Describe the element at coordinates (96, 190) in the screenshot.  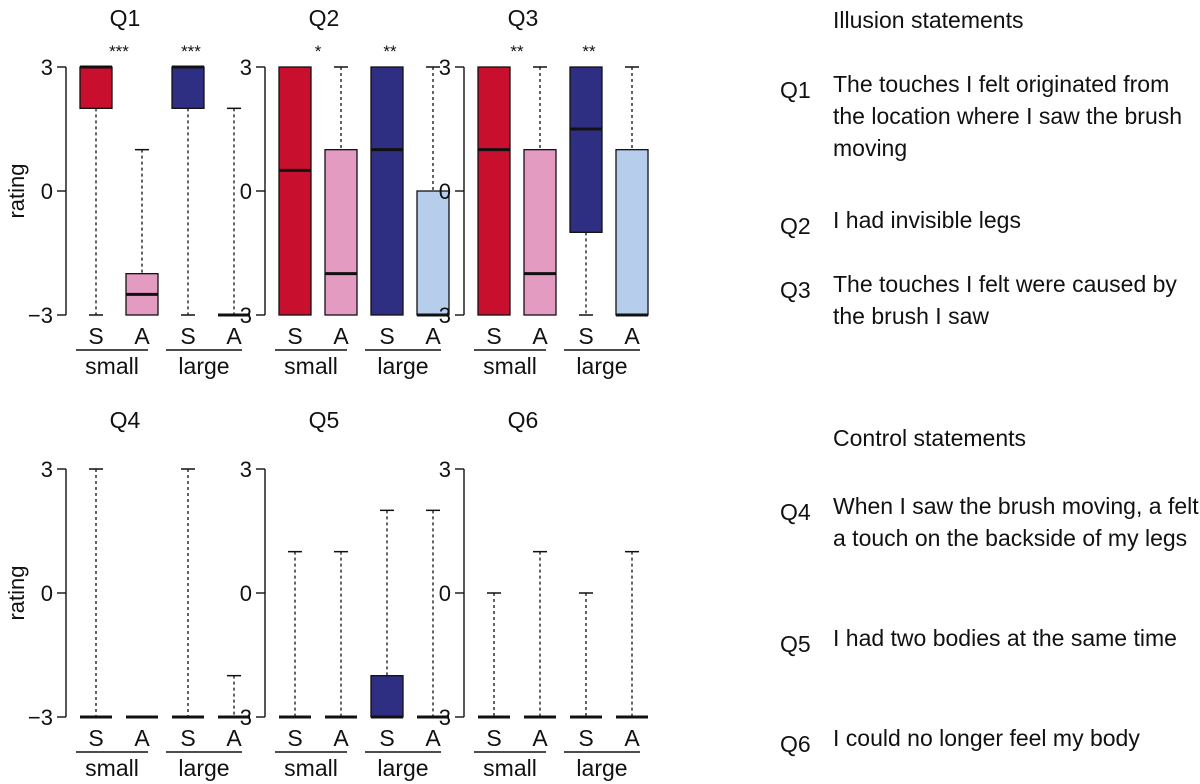
I see `box-q1-small-s` at that location.